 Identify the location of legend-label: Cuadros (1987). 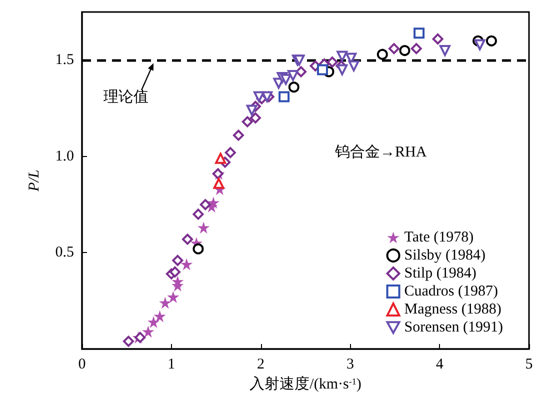
(451, 292).